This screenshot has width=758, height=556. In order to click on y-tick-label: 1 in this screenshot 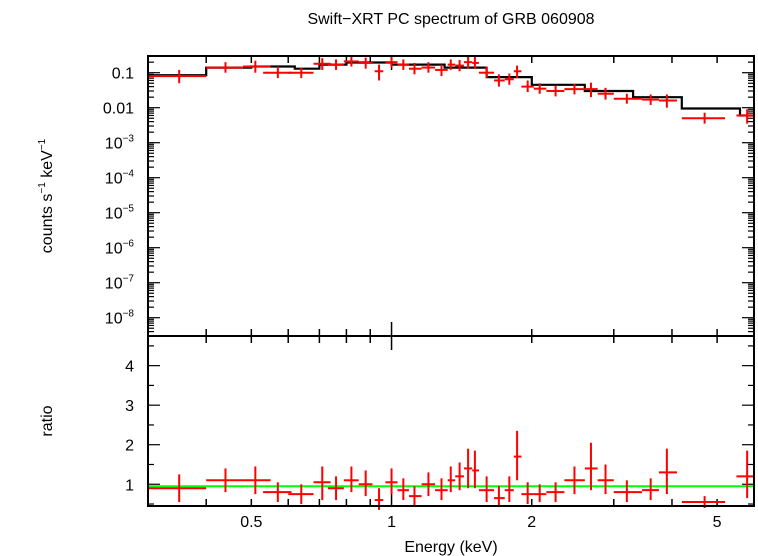, I will do `click(129, 485)`.